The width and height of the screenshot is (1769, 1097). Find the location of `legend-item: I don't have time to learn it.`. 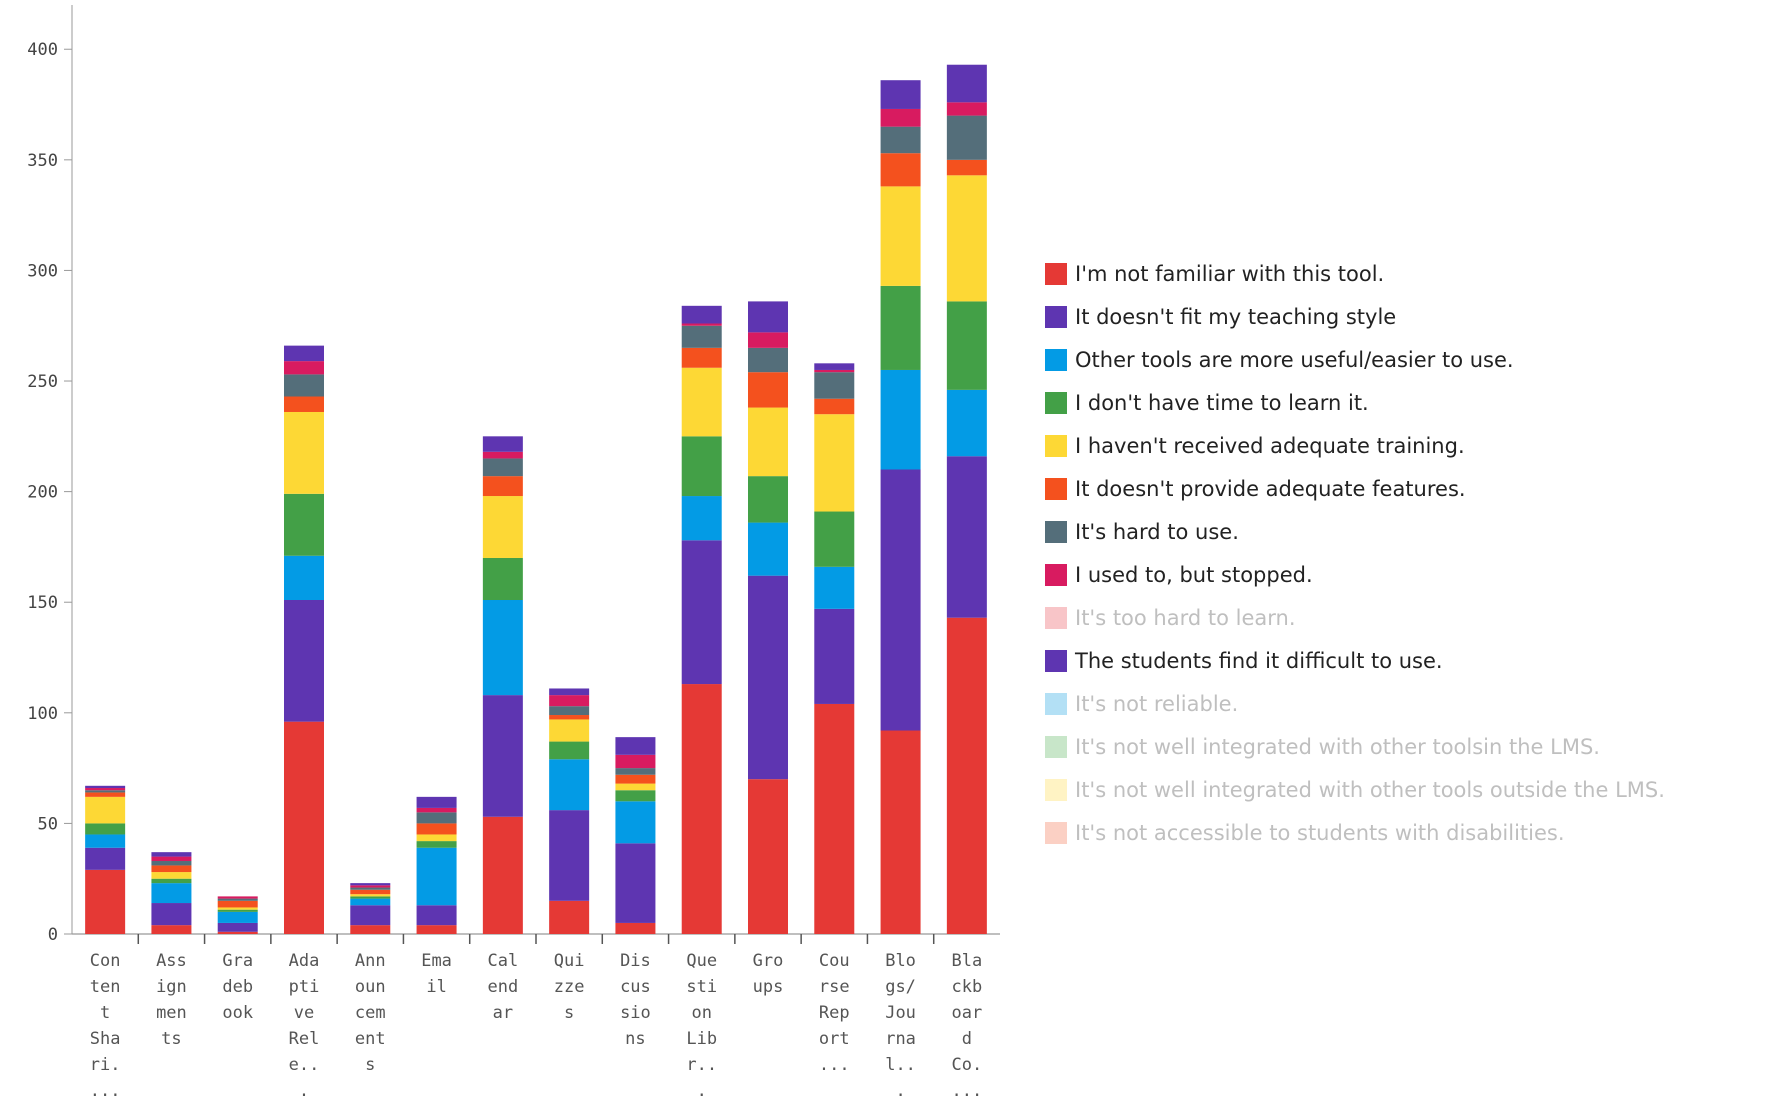

legend-item: I don't have time to learn it. is located at coordinates (1355, 402).